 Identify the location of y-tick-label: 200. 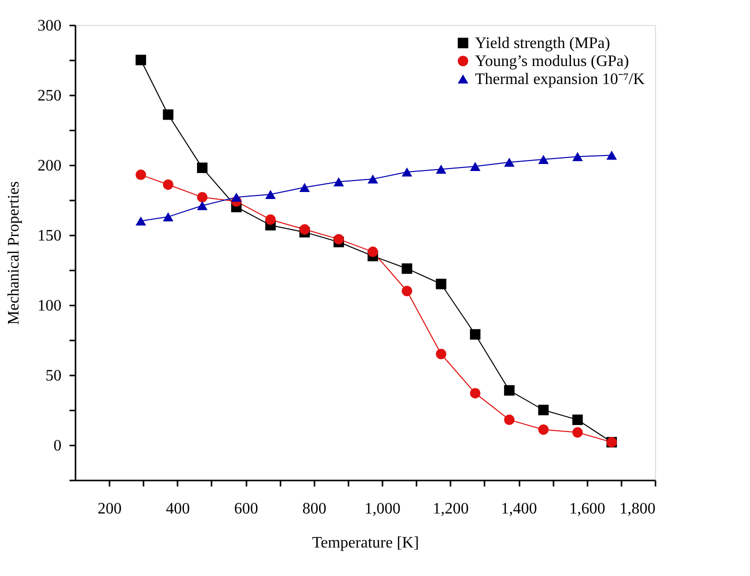
(50, 166).